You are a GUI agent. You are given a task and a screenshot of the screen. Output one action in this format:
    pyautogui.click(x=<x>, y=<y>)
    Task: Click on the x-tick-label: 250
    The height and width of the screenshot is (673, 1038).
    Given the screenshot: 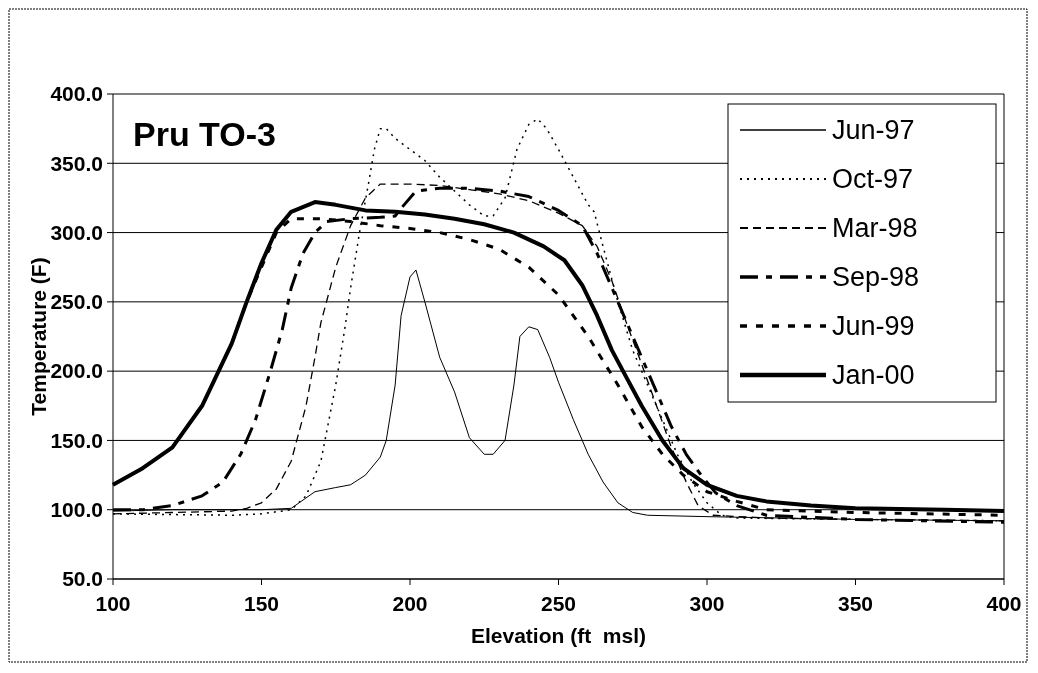 What is the action you would take?
    pyautogui.click(x=558, y=603)
    